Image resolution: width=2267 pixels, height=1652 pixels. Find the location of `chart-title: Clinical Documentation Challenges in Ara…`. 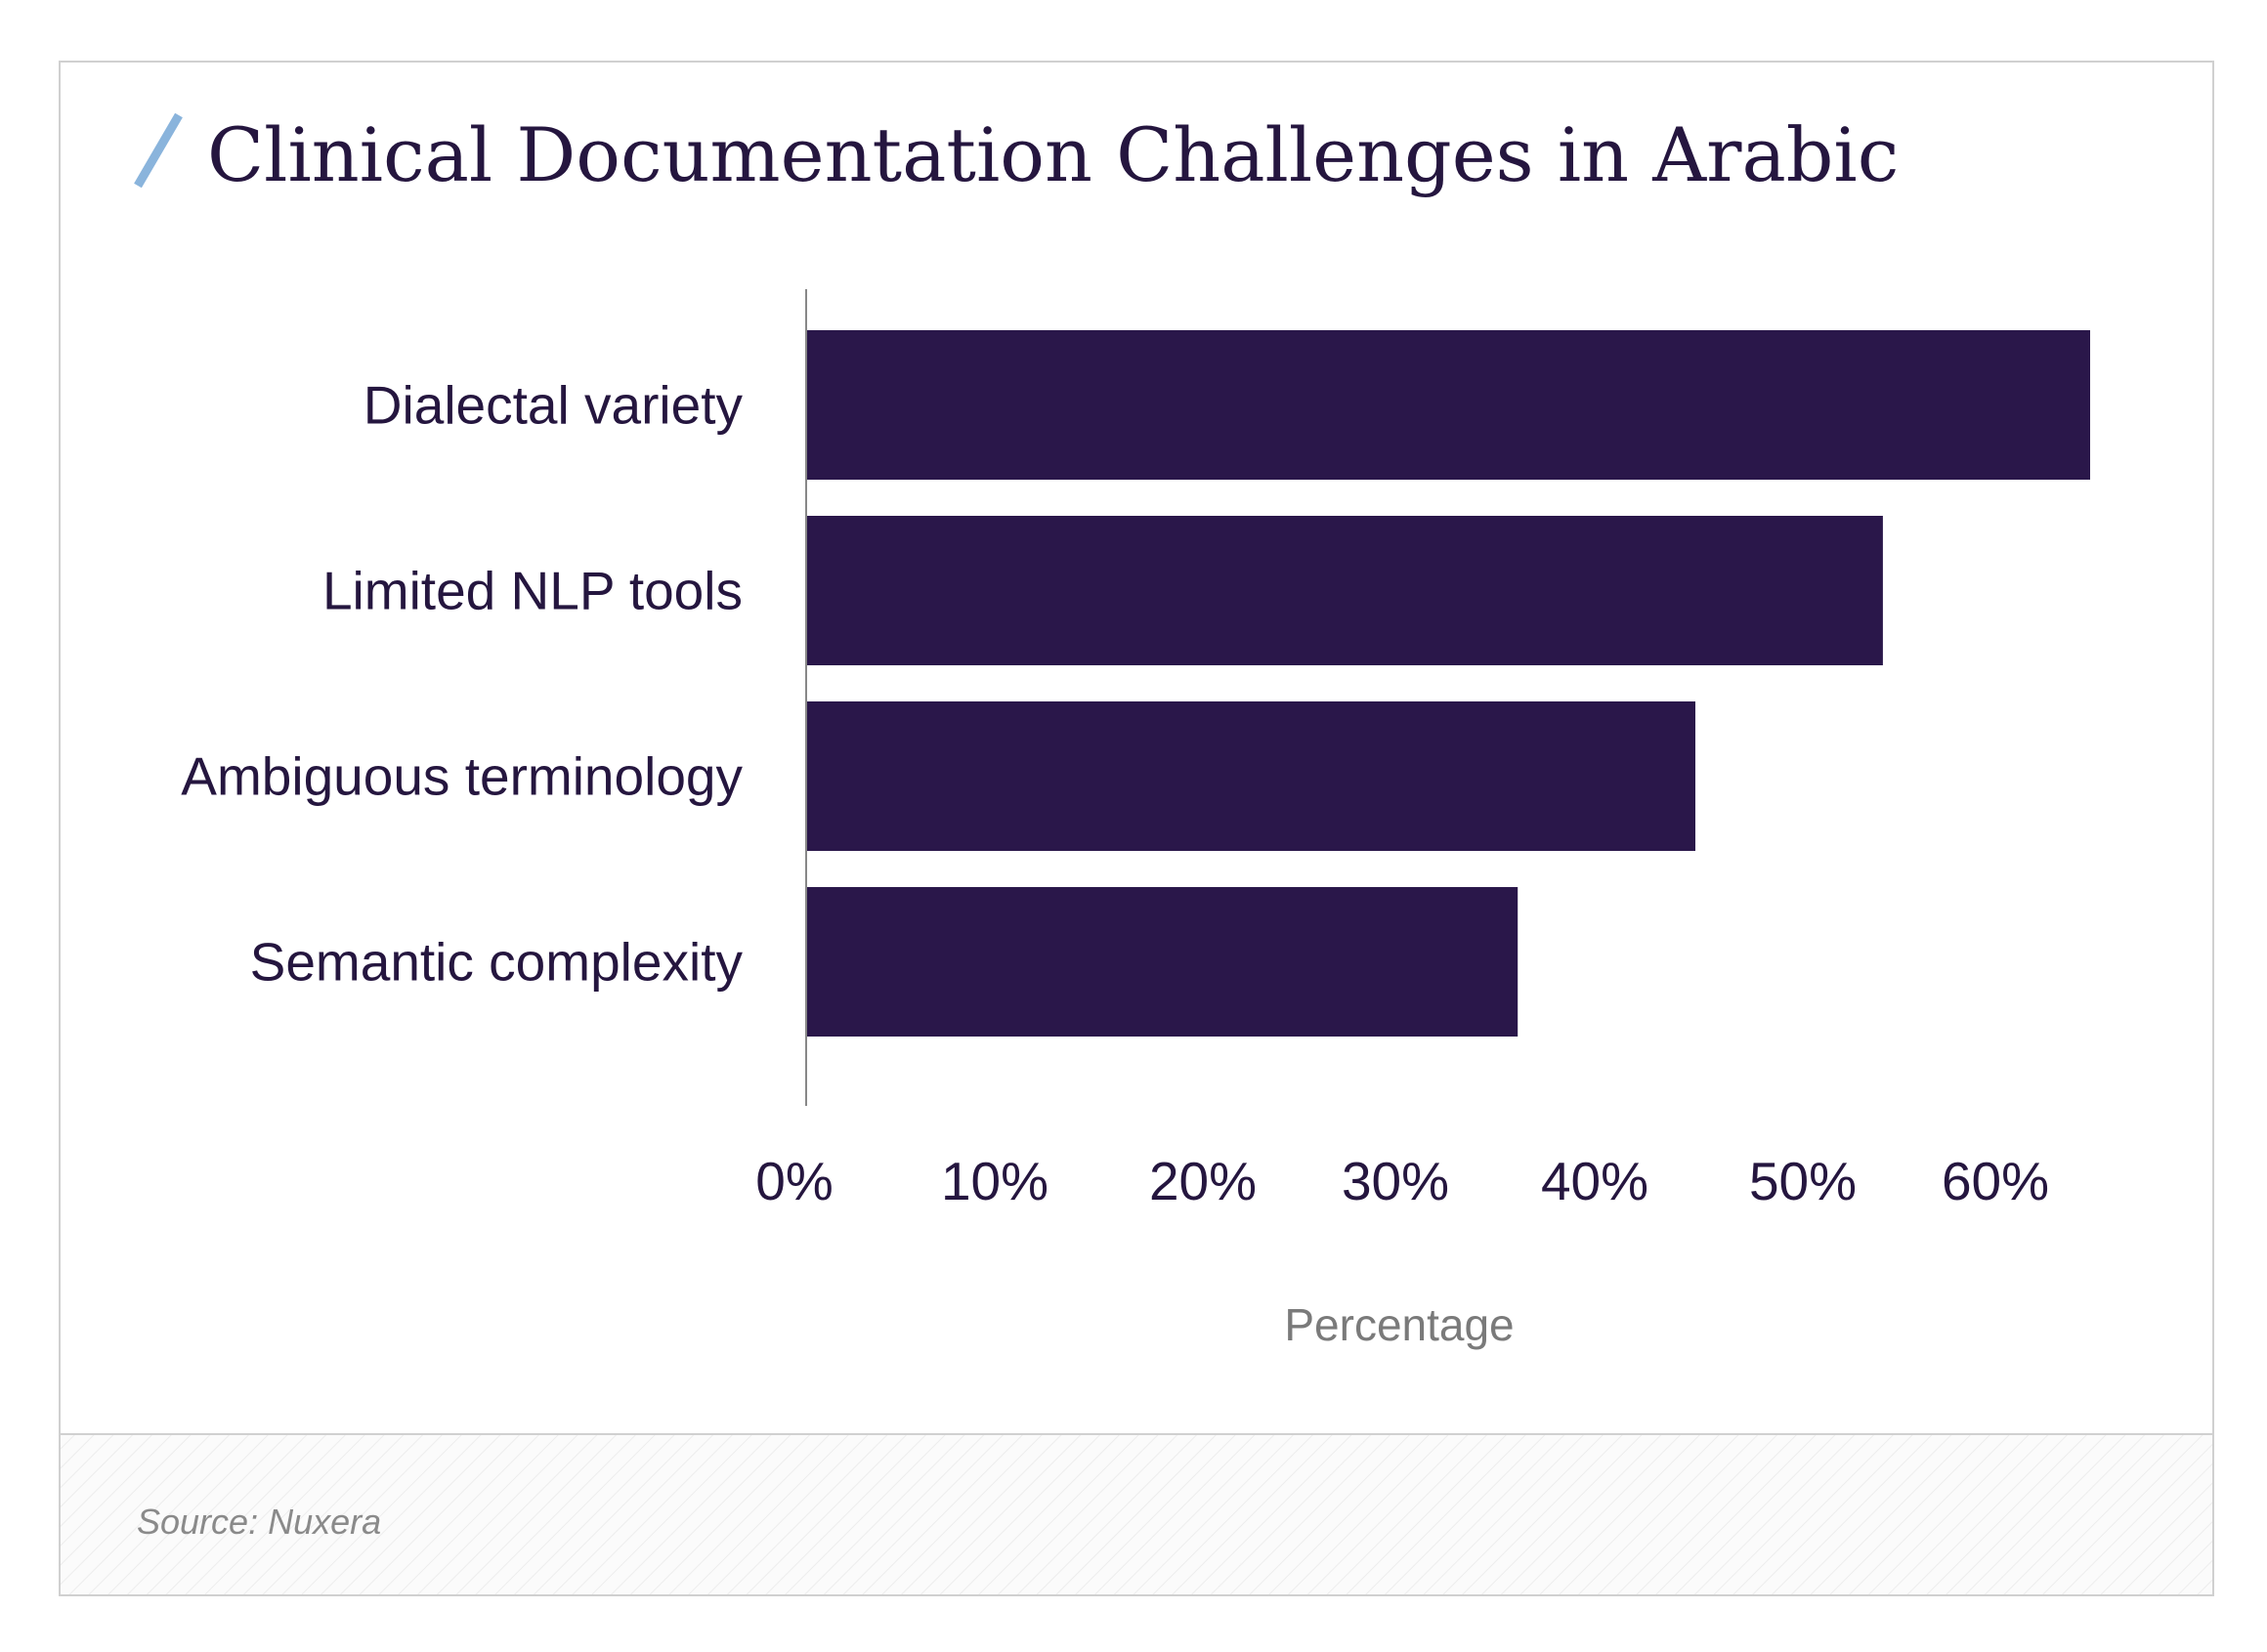

chart-title: Clinical Documentation Challenges in Ara… is located at coordinates (1053, 154).